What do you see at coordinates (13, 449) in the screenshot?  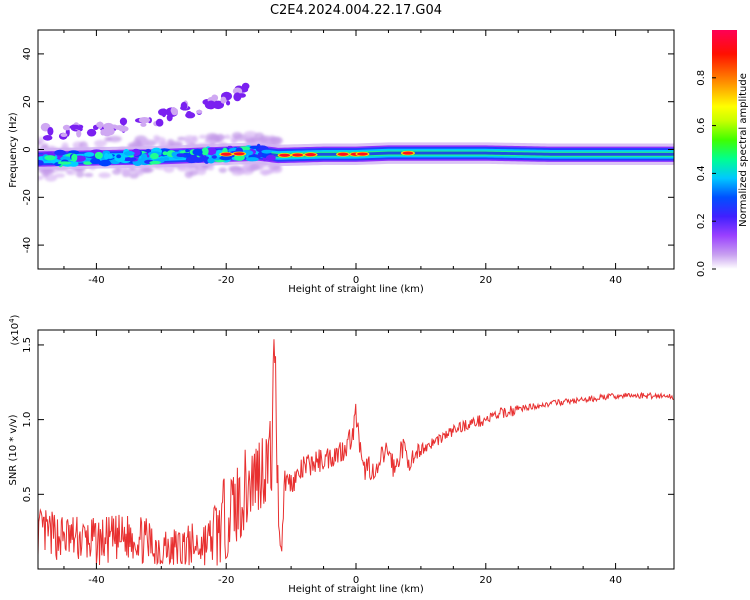 I see `snr-ylabel: SNR (10 * v/v)` at bounding box center [13, 449].